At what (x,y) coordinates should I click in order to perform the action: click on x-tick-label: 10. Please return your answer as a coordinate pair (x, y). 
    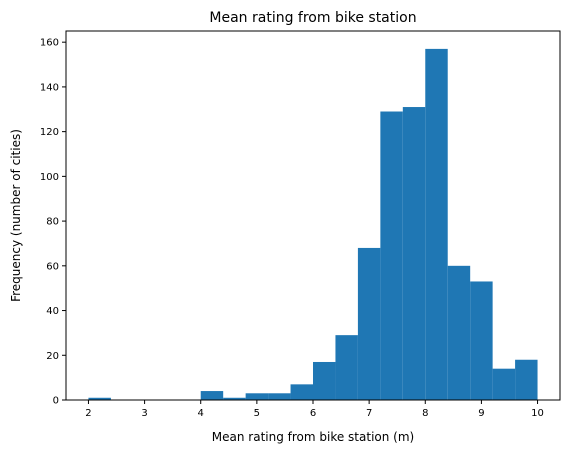
    Looking at the image, I should click on (537, 413).